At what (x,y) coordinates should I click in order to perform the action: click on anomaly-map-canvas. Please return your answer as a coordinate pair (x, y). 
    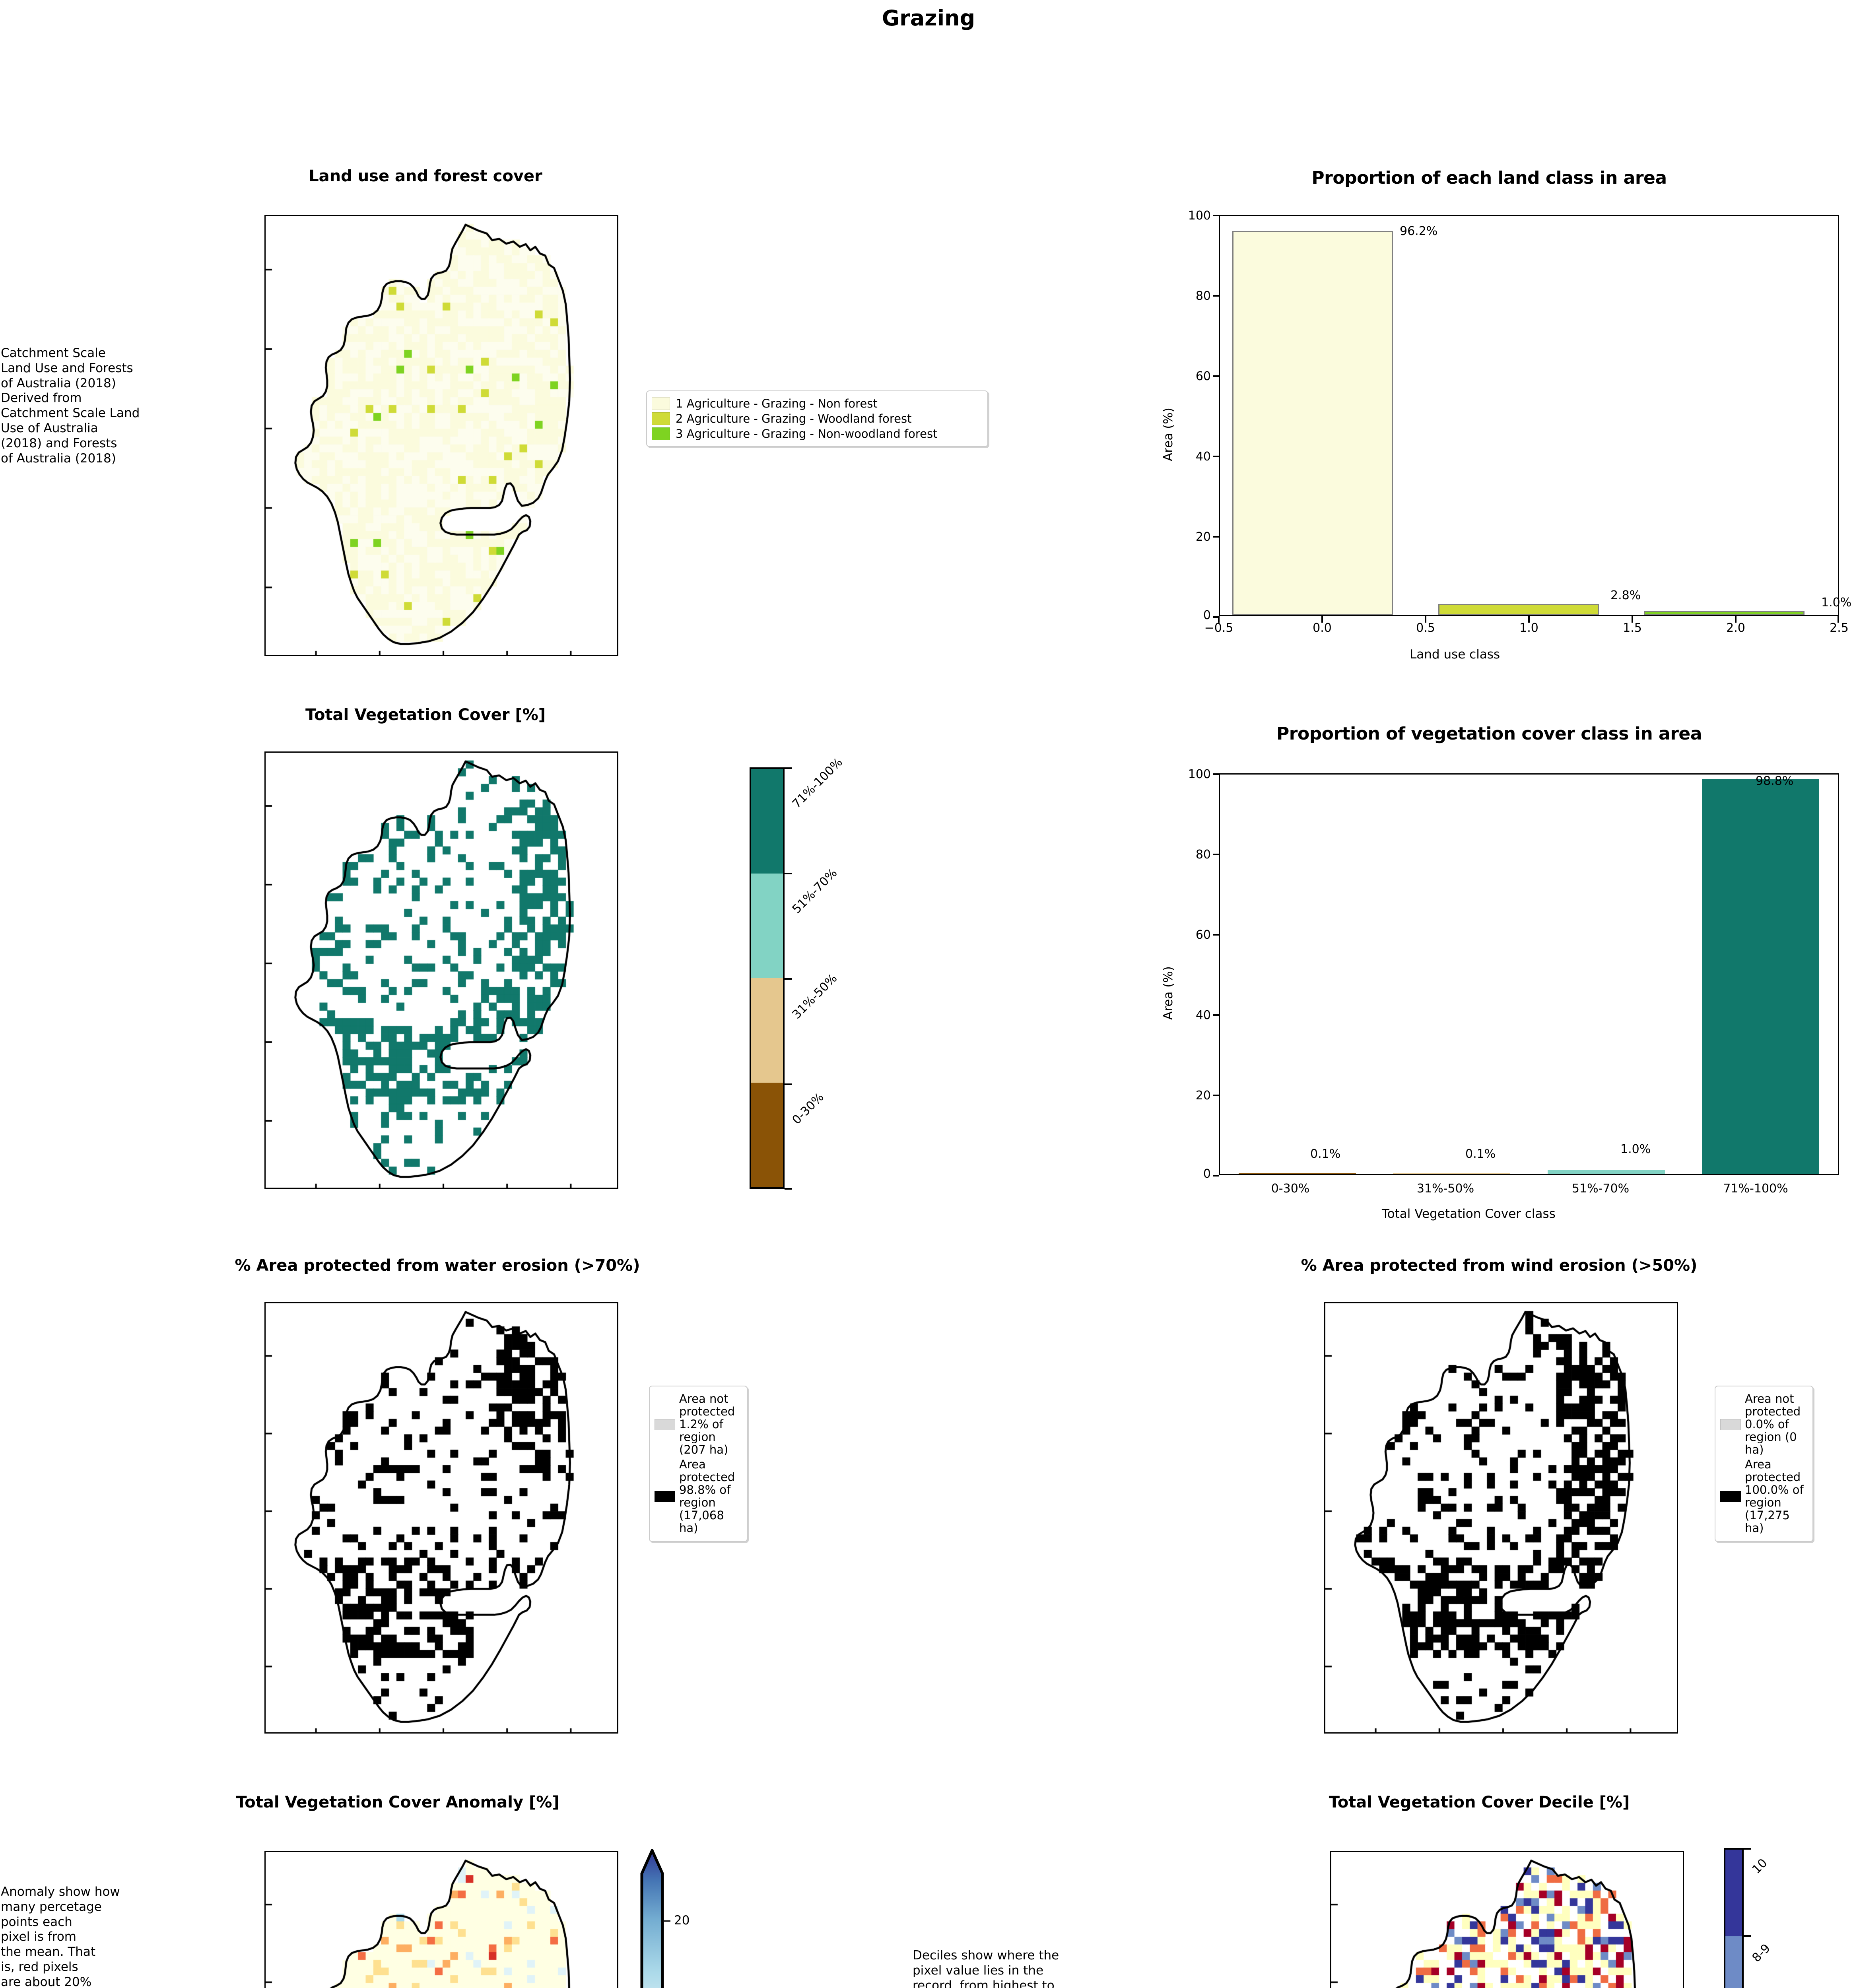
    Looking at the image, I should click on (441, 1920).